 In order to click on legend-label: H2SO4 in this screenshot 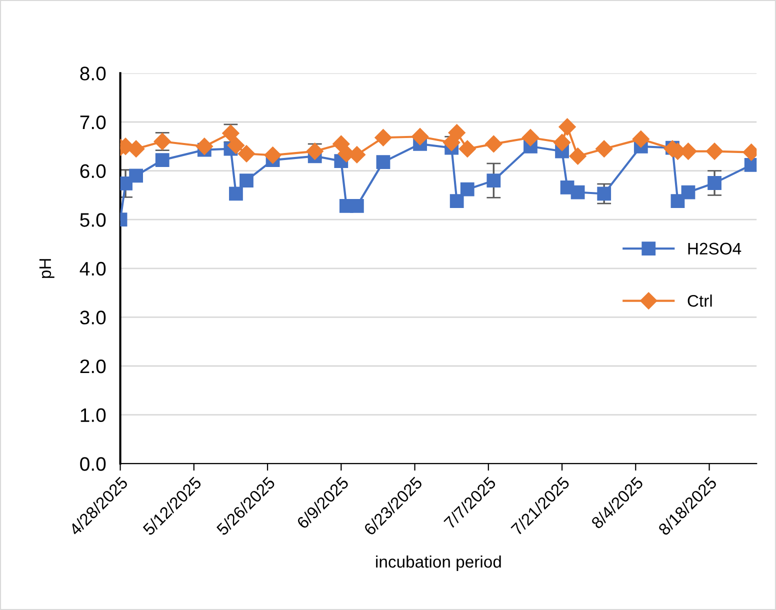, I will do `click(715, 248)`.